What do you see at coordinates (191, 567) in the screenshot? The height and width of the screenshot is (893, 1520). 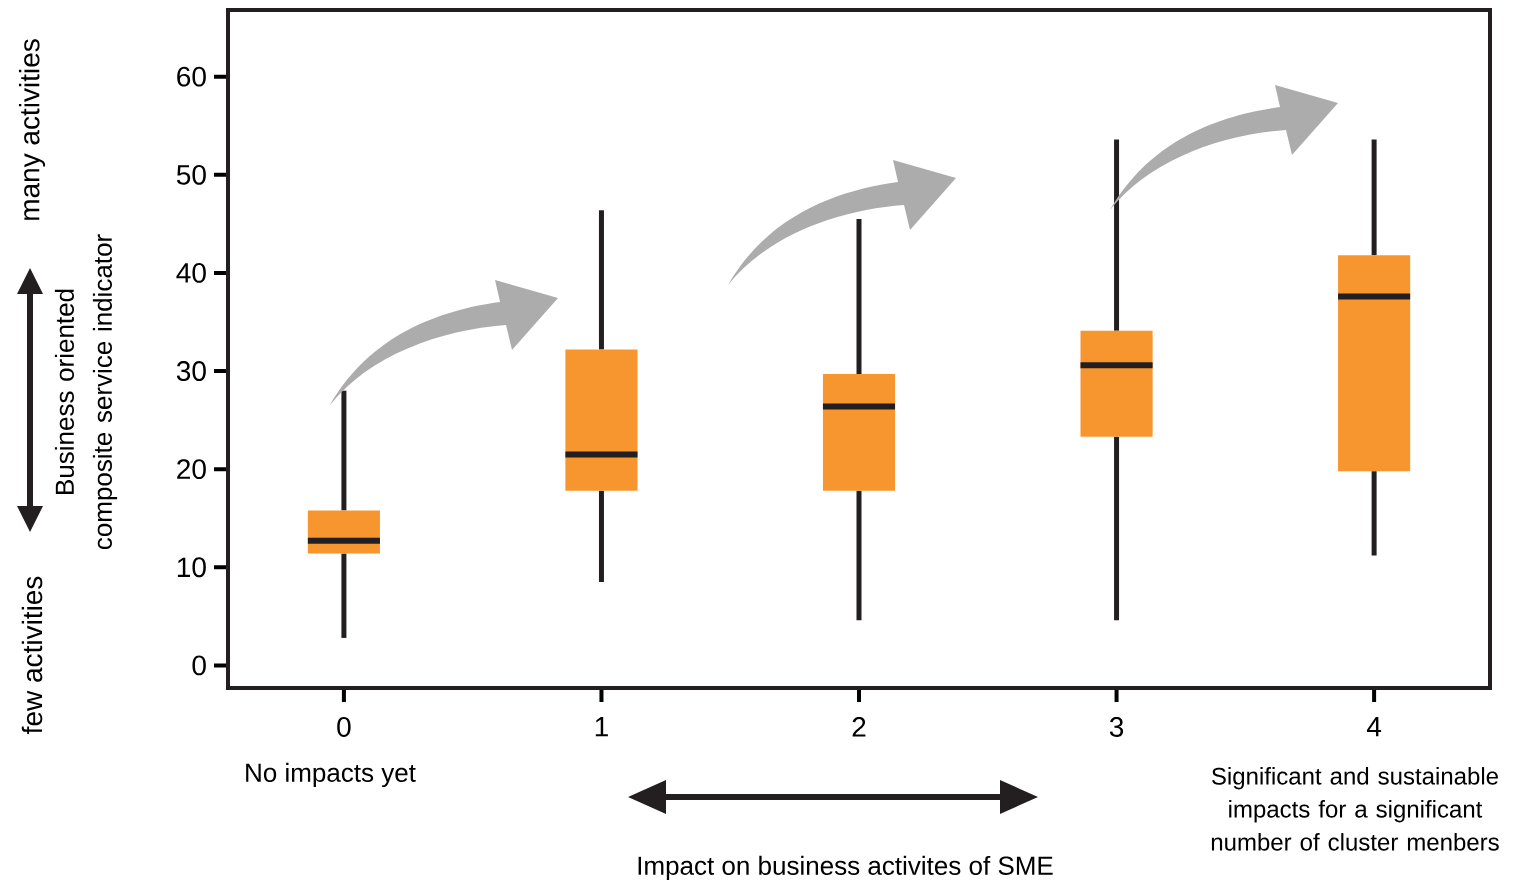 I see `y-tick-label: 10` at bounding box center [191, 567].